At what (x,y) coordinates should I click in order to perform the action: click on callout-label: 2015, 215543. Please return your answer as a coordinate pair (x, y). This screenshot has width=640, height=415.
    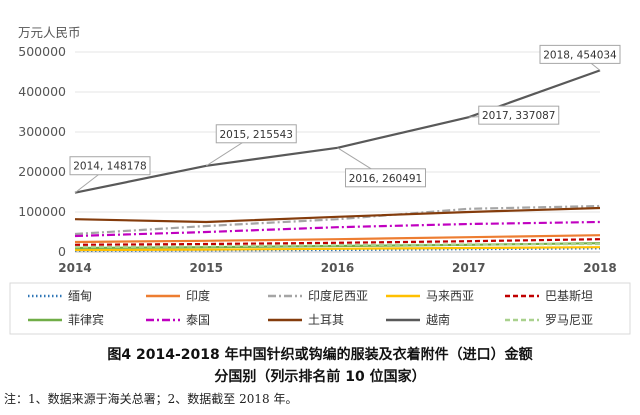
    Looking at the image, I should click on (256, 135).